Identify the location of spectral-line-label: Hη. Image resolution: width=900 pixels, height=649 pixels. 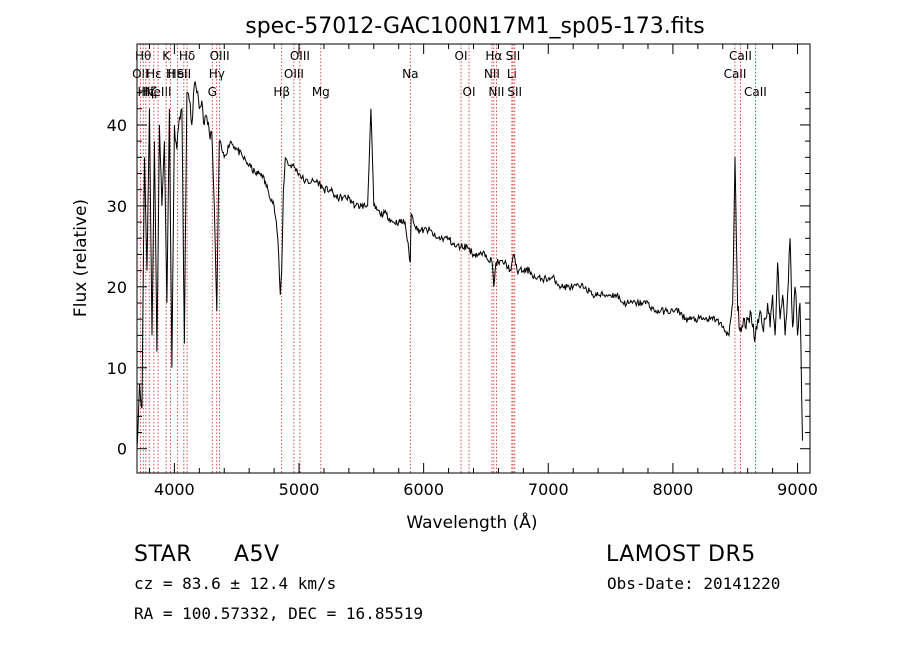
(146, 92).